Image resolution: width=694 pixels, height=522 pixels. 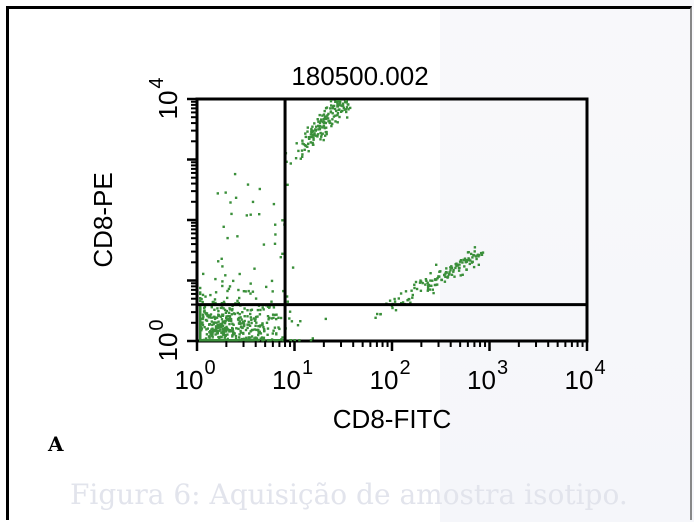 What do you see at coordinates (56, 444) in the screenshot?
I see `panel-label: A` at bounding box center [56, 444].